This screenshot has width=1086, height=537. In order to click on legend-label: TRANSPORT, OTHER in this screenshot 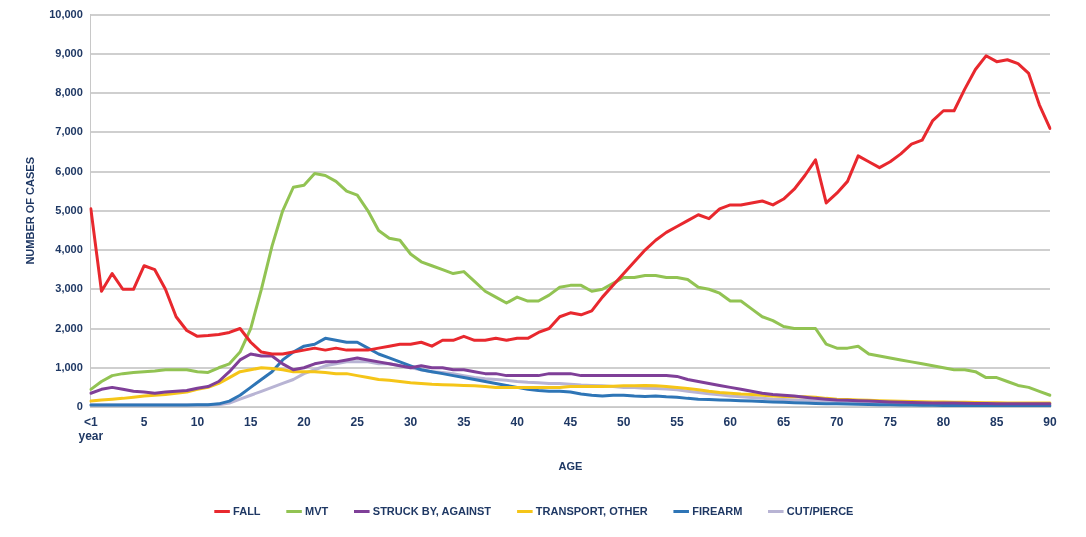, I will do `click(591, 510)`.